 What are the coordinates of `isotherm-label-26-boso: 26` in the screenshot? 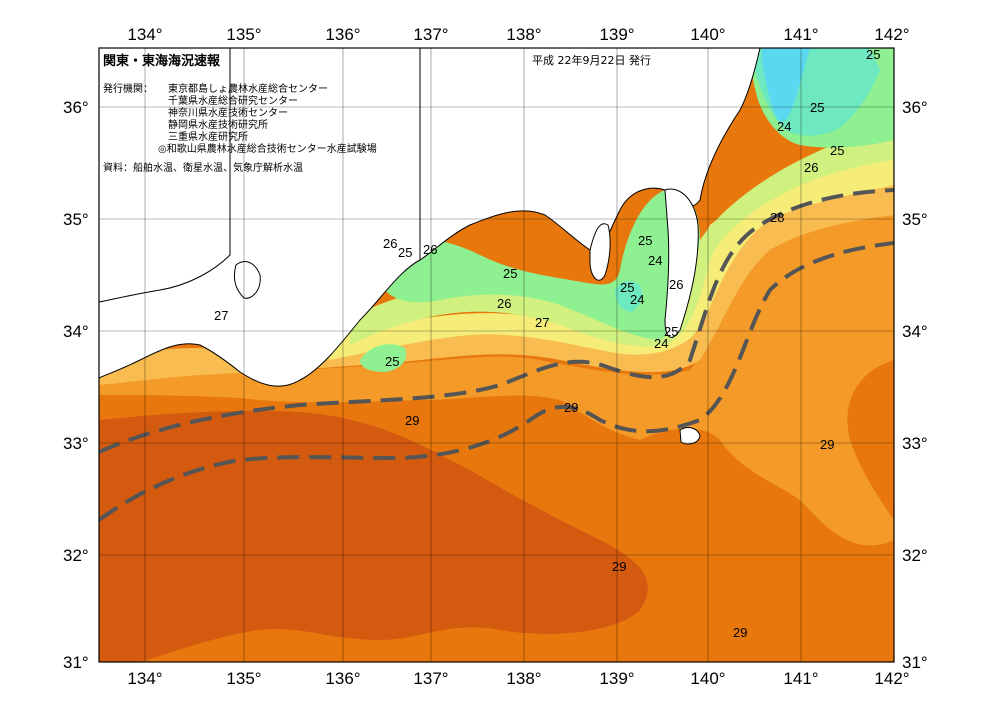 It's located at (676, 284).